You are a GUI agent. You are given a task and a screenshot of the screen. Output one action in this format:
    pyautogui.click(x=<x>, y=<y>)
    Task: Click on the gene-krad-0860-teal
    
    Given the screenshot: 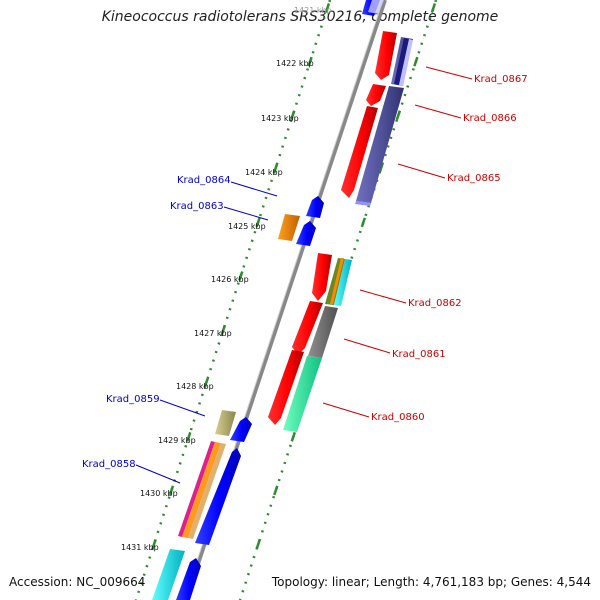 What is the action you would take?
    pyautogui.click(x=302, y=394)
    